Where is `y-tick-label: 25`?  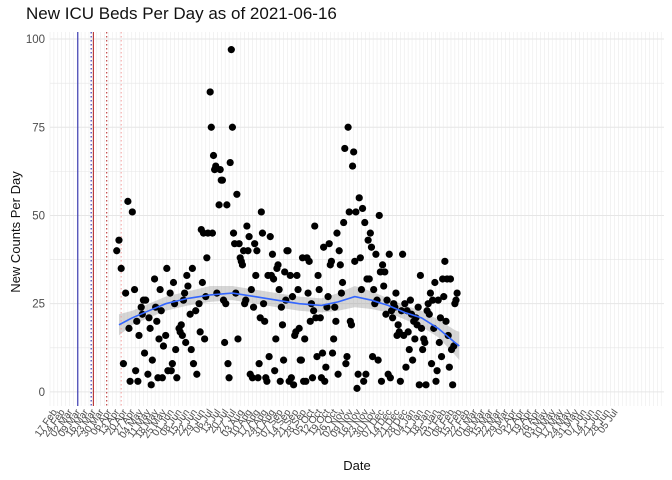 y-tick-label: 25 is located at coordinates (38, 305).